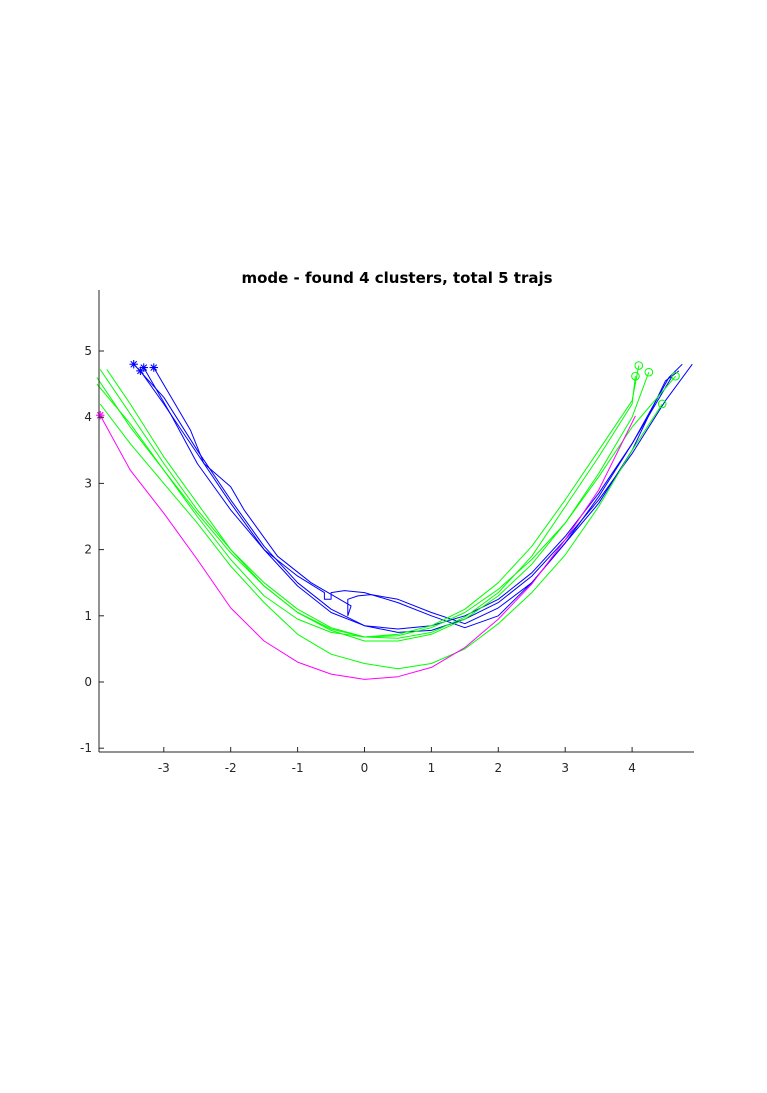  Describe the element at coordinates (88, 483) in the screenshot. I see `y-tick-label: 3` at that location.